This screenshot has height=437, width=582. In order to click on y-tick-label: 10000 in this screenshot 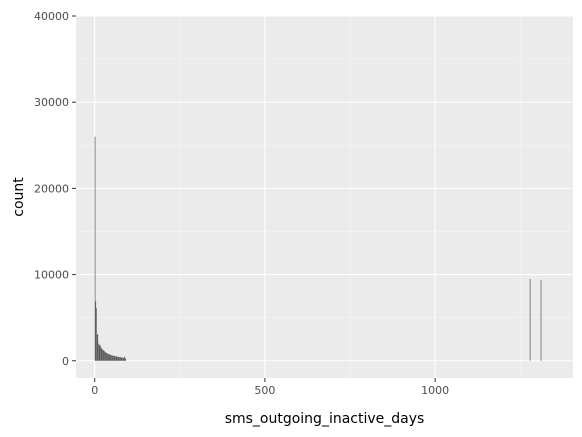, I will do `click(51, 275)`.